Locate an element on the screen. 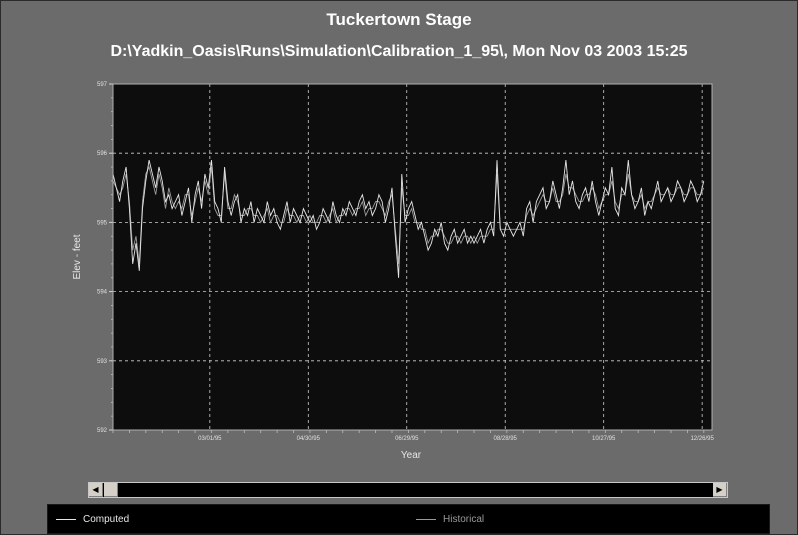  x-tick-label: 08/28/95 is located at coordinates (506, 439).